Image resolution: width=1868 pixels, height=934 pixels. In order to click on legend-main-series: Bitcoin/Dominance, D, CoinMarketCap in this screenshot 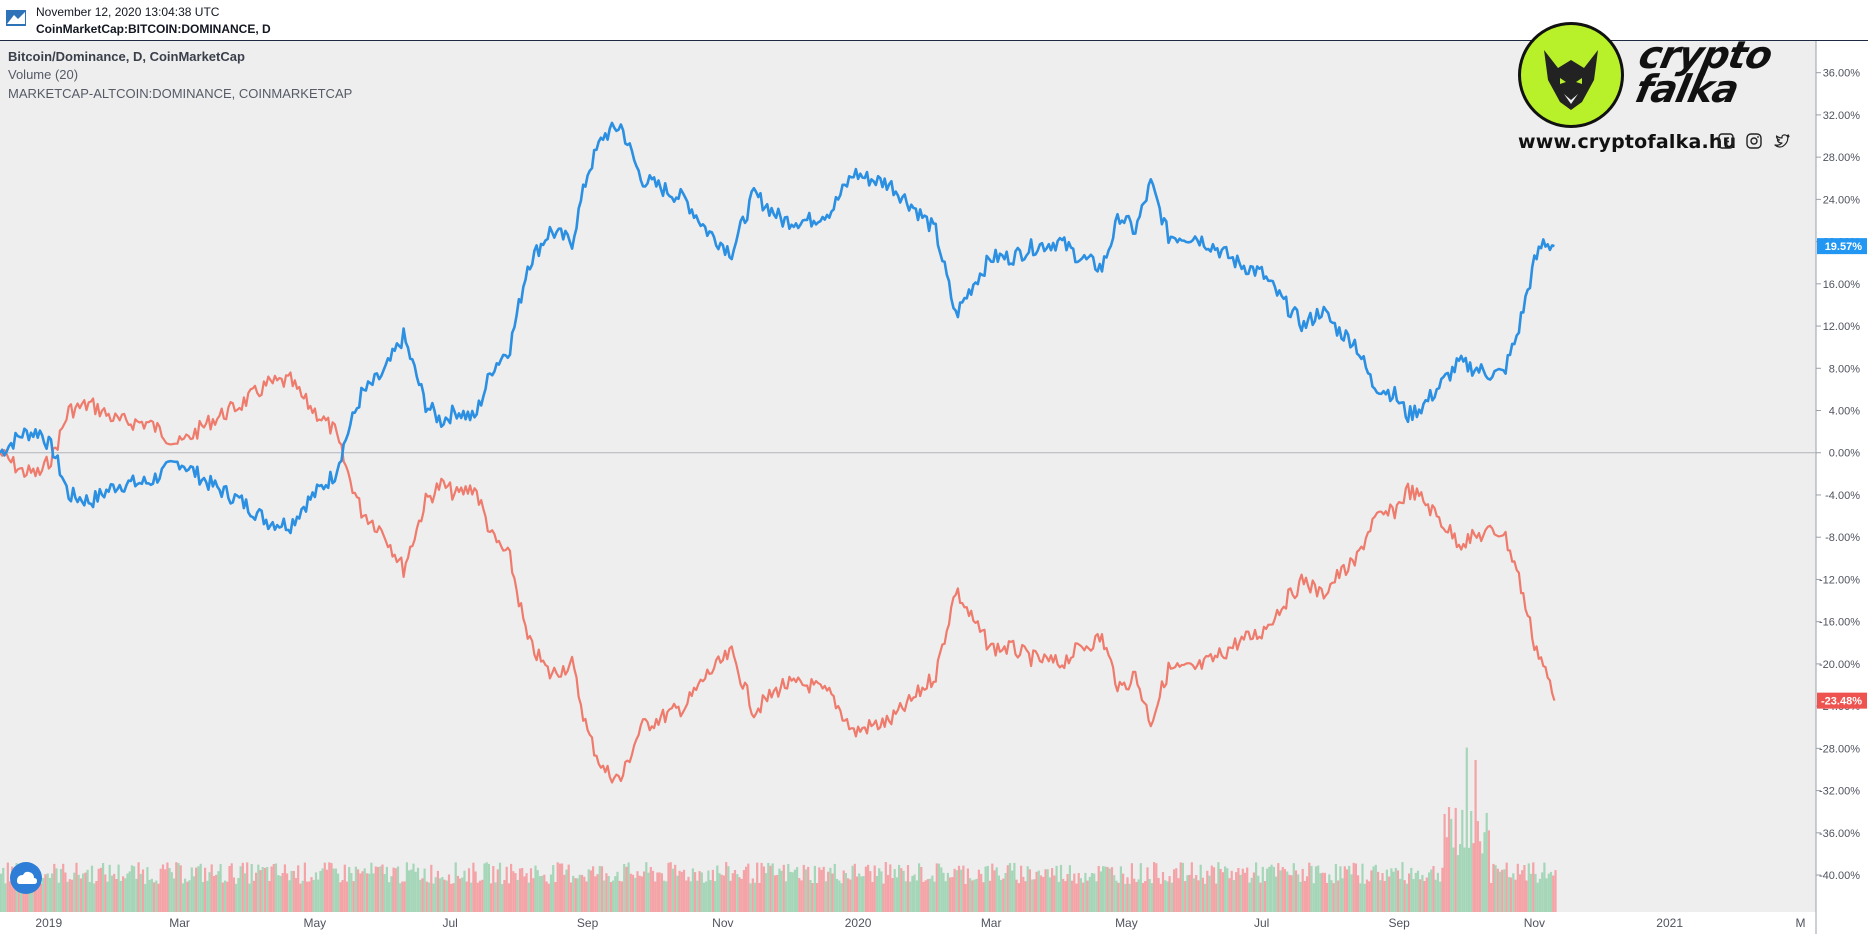, I will do `click(126, 56)`.